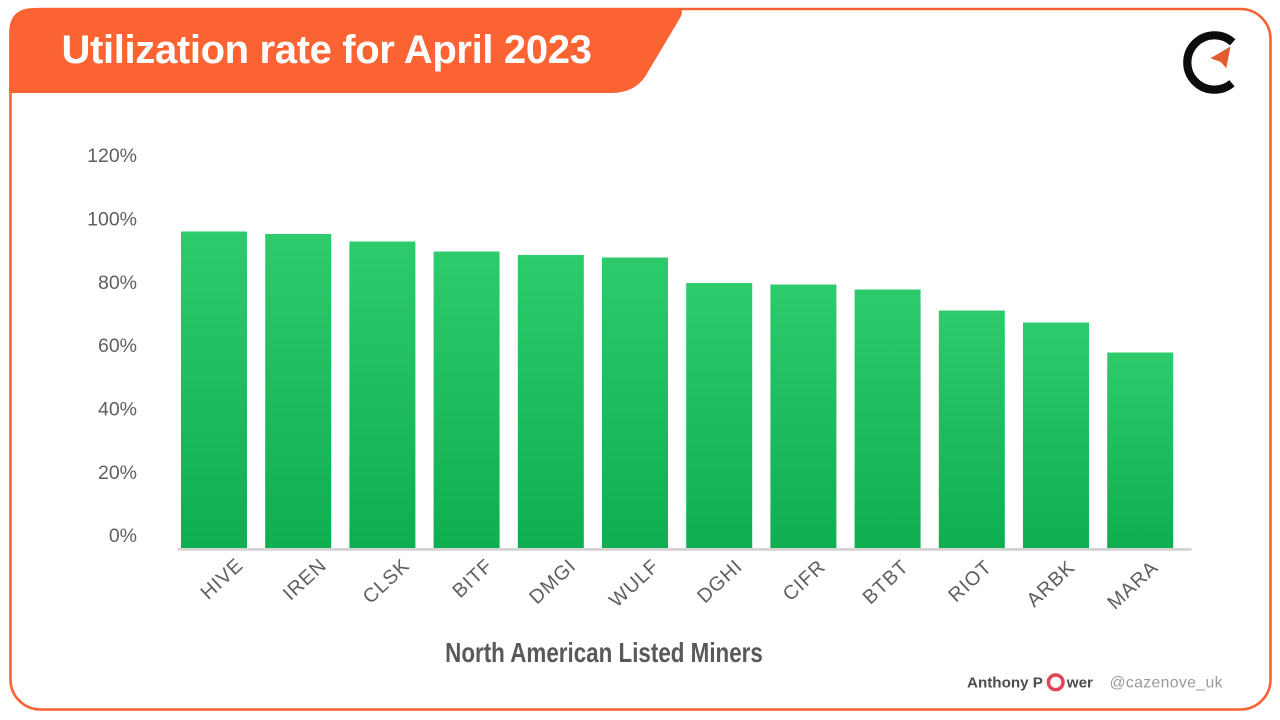 The width and height of the screenshot is (1280, 720). I want to click on svg-text: BTBT, so click(886, 582).